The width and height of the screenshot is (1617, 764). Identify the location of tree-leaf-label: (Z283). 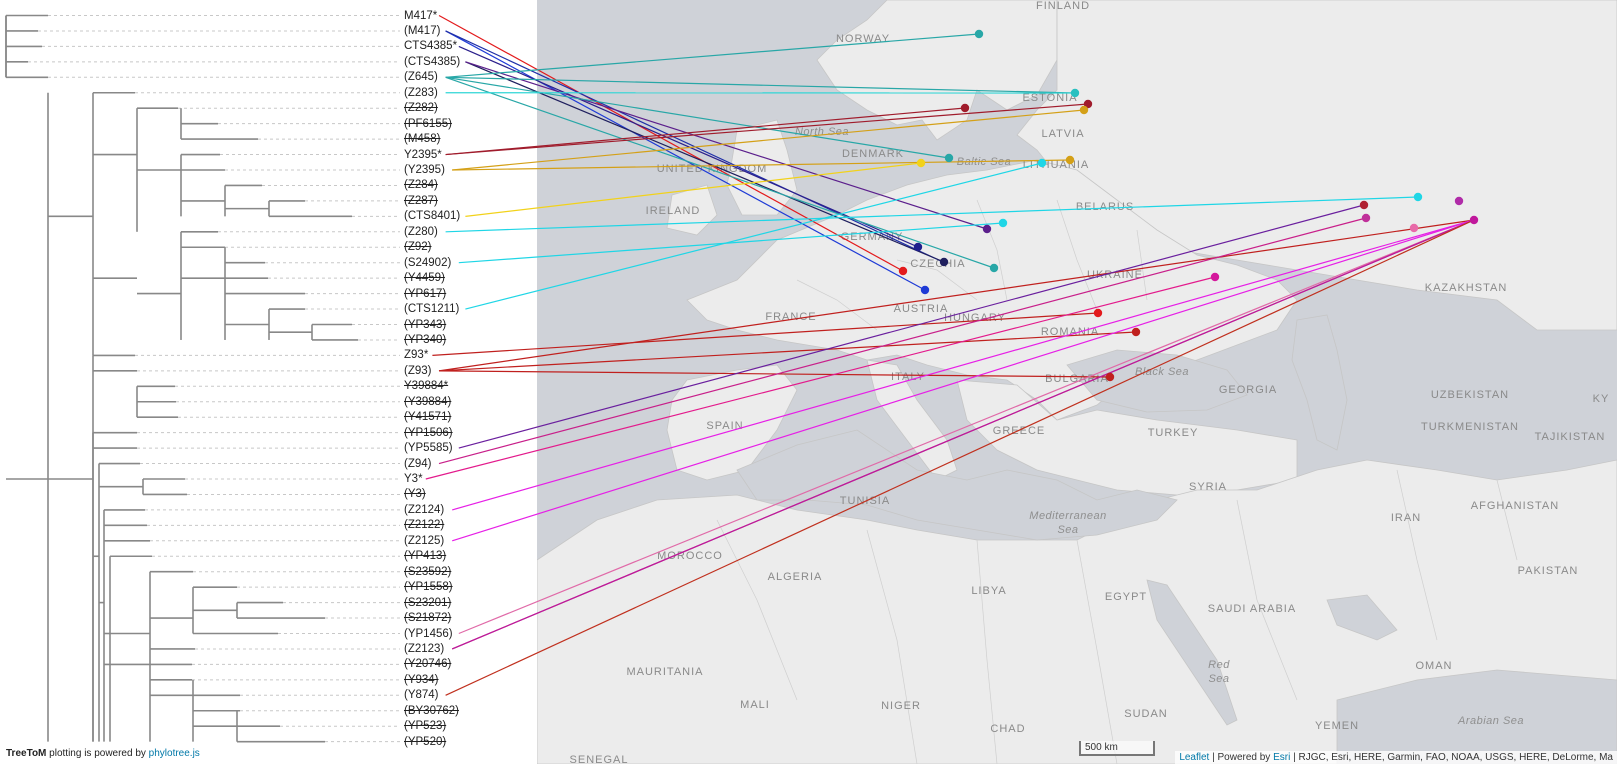
(421, 92).